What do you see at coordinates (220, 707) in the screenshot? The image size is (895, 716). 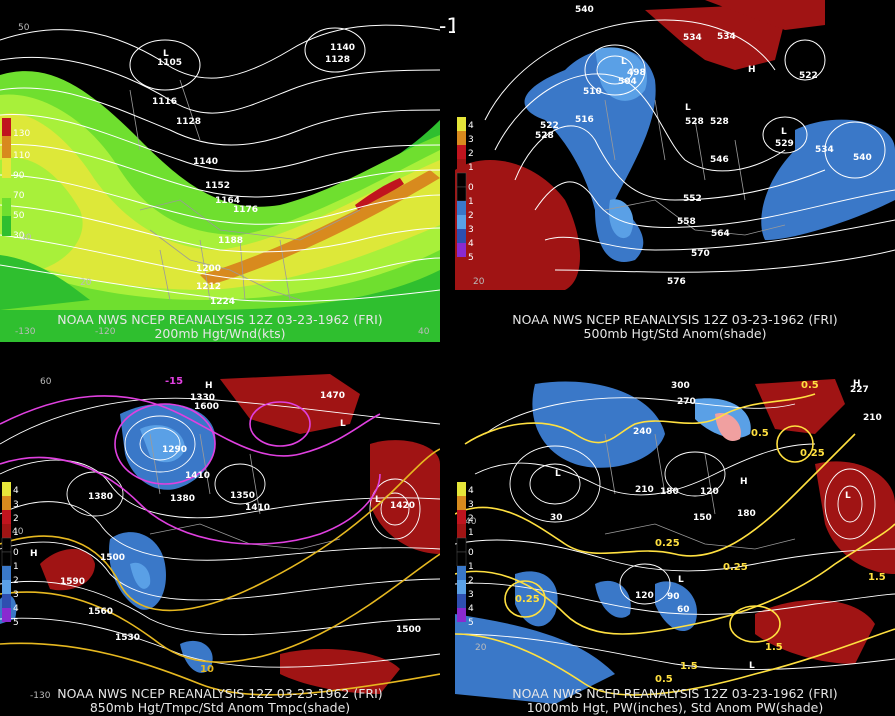 I see `panel-caption-line2: 850mb Hgt/Tmpc/Std Anom Tmpc(shade)` at bounding box center [220, 707].